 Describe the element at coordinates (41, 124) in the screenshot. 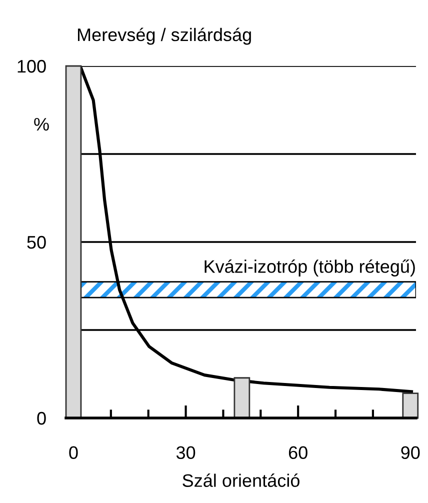

I see `y-axis-title: %` at that location.